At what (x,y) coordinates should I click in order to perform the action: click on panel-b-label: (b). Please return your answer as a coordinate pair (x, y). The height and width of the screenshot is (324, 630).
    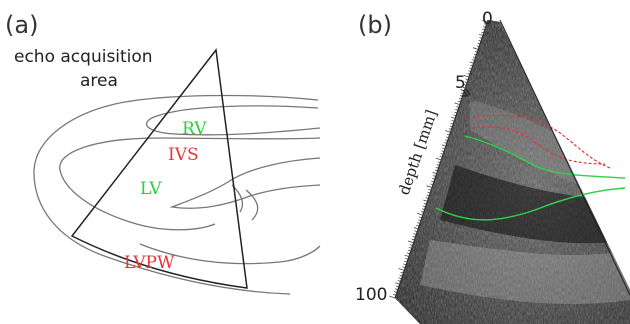
    Looking at the image, I should click on (375, 25).